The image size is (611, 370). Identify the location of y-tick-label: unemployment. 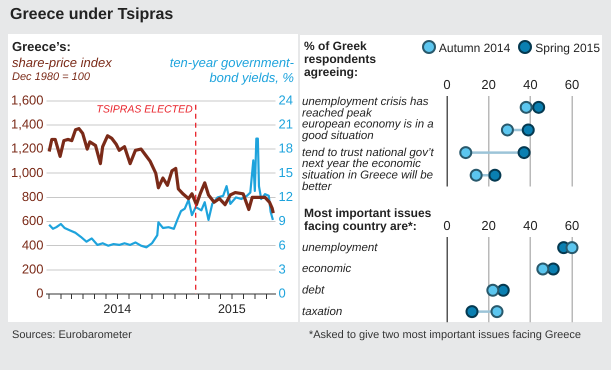
(340, 248).